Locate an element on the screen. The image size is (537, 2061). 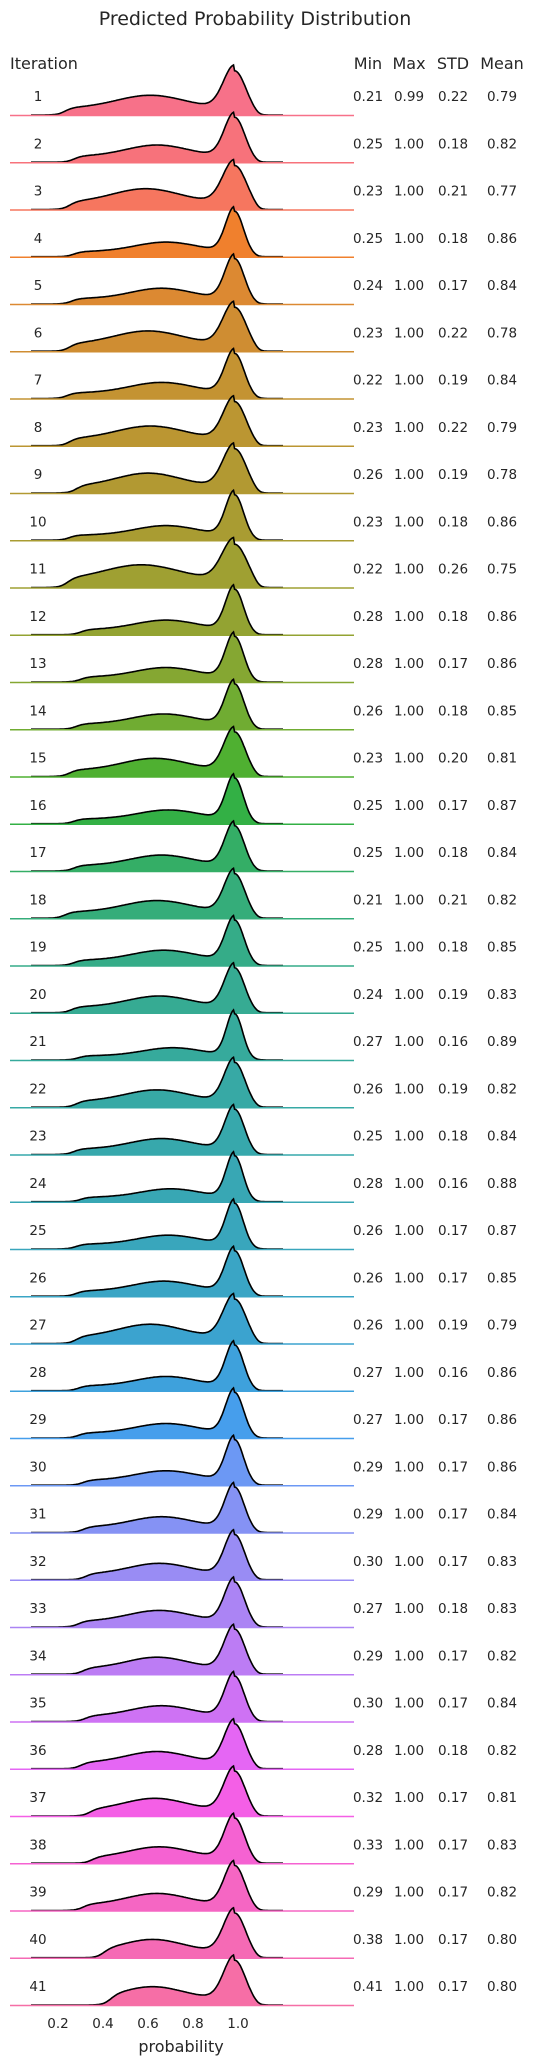
stat-mean: 0.79 is located at coordinates (502, 97).